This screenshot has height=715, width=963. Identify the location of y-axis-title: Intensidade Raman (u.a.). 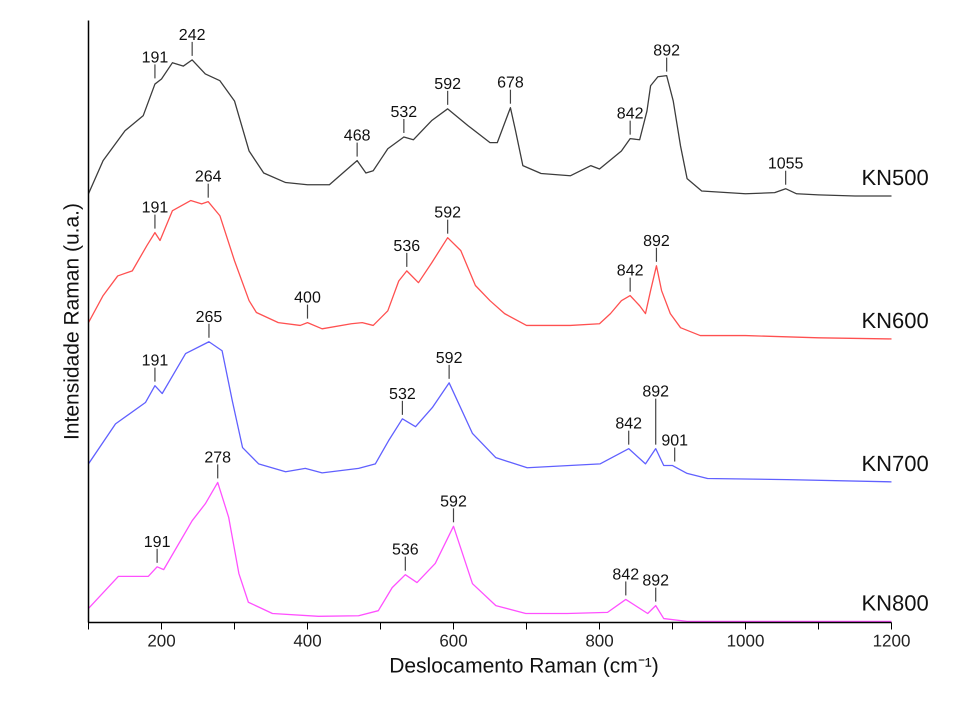
(72, 321).